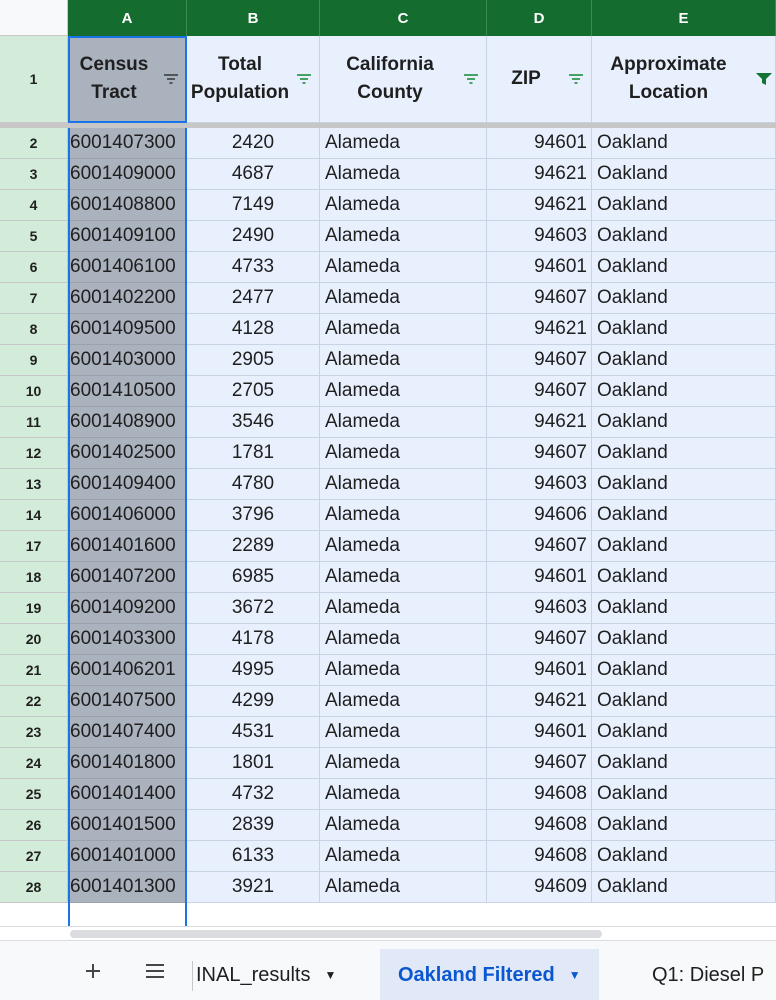 The width and height of the screenshot is (776, 1000). What do you see at coordinates (253, 267) in the screenshot?
I see `cell-total-population: 4733` at bounding box center [253, 267].